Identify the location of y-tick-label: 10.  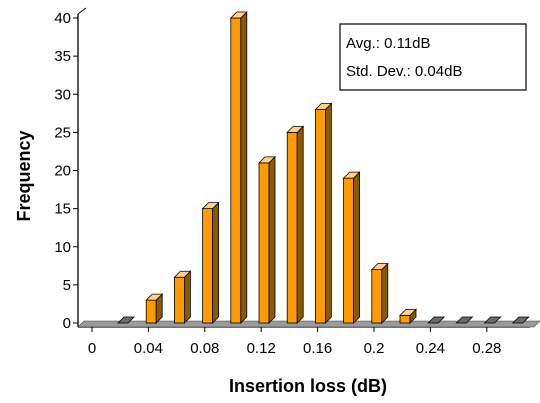
(62, 247).